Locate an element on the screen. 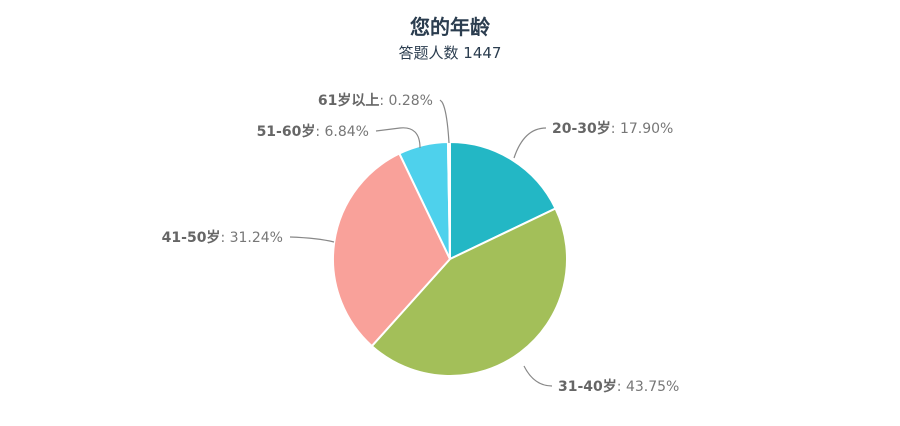 This screenshot has height=426, width=900. data-label-name-1: 20-30岁 is located at coordinates (581, 128).